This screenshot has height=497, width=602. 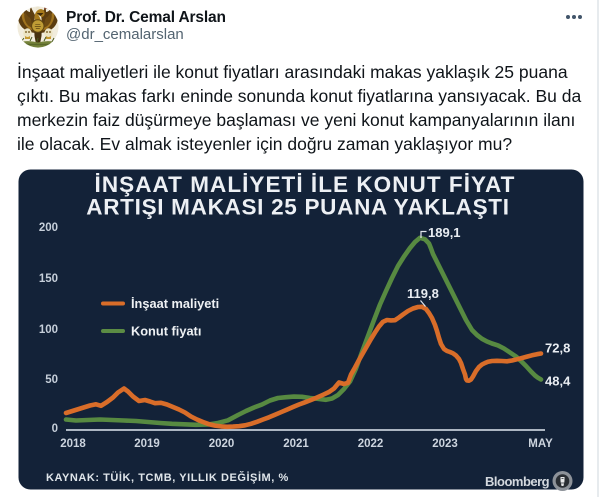 What do you see at coordinates (73, 444) in the screenshot?
I see `svg-text: 2018` at bounding box center [73, 444].